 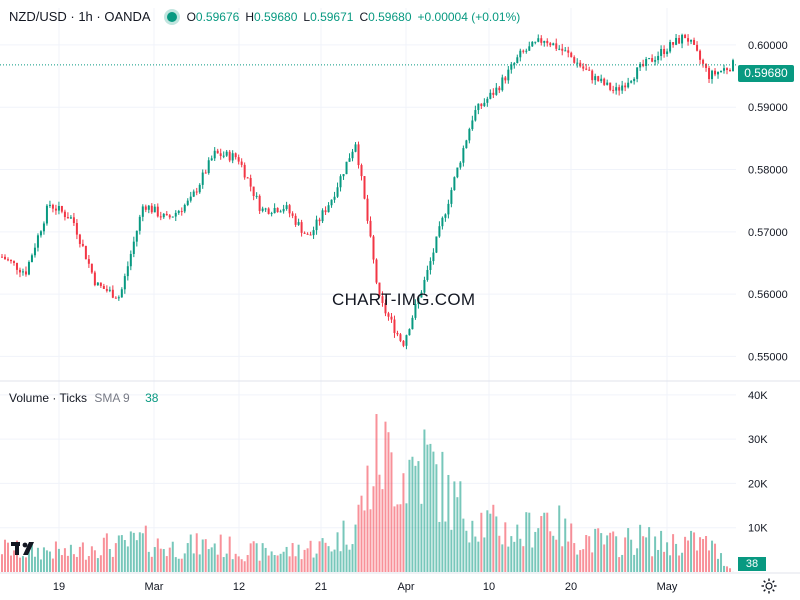 I want to click on last-volume-tag: 38, so click(x=752, y=564).